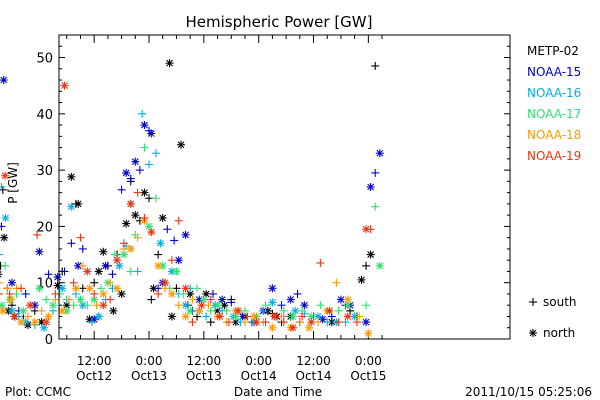 The width and height of the screenshot is (600, 400). I want to click on legend-series-label: NOAA-18, so click(554, 135).